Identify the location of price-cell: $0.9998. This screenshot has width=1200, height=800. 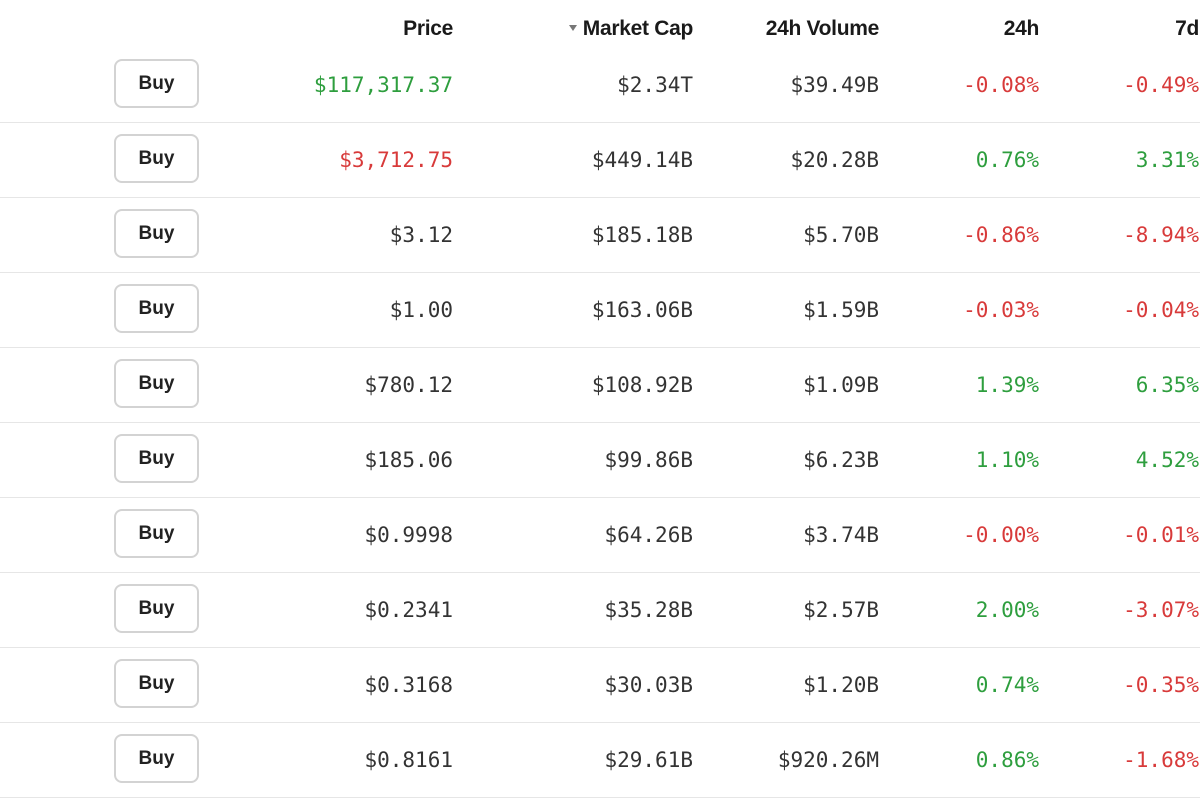
(408, 535).